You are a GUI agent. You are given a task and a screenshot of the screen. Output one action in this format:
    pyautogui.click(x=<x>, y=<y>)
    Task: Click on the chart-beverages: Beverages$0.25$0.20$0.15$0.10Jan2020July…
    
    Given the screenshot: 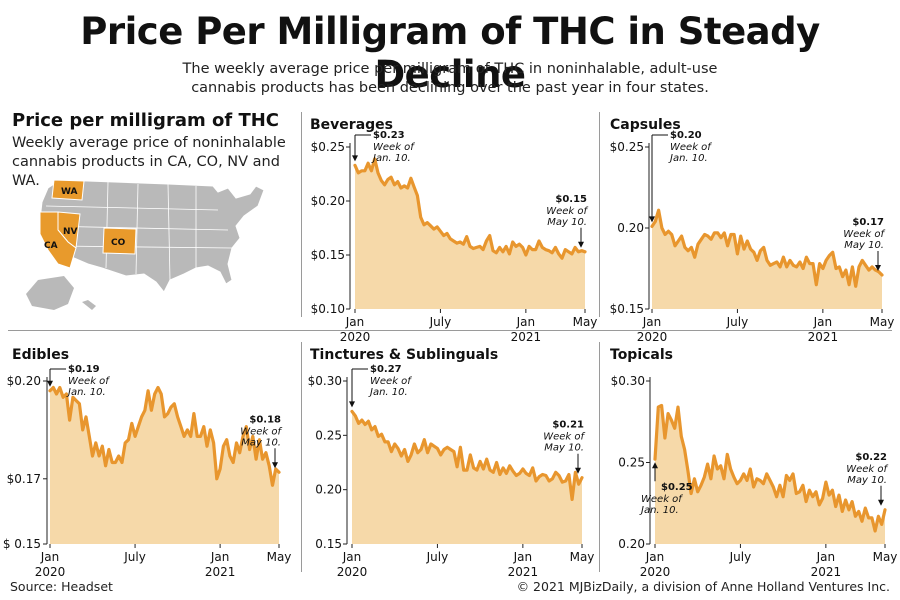 What is the action you would take?
    pyautogui.click(x=453, y=230)
    